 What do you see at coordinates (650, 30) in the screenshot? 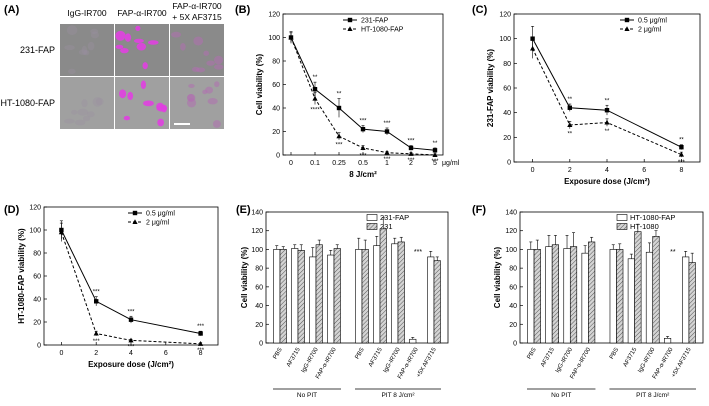
I see `legend-label: 2 μg/ml` at bounding box center [650, 30].